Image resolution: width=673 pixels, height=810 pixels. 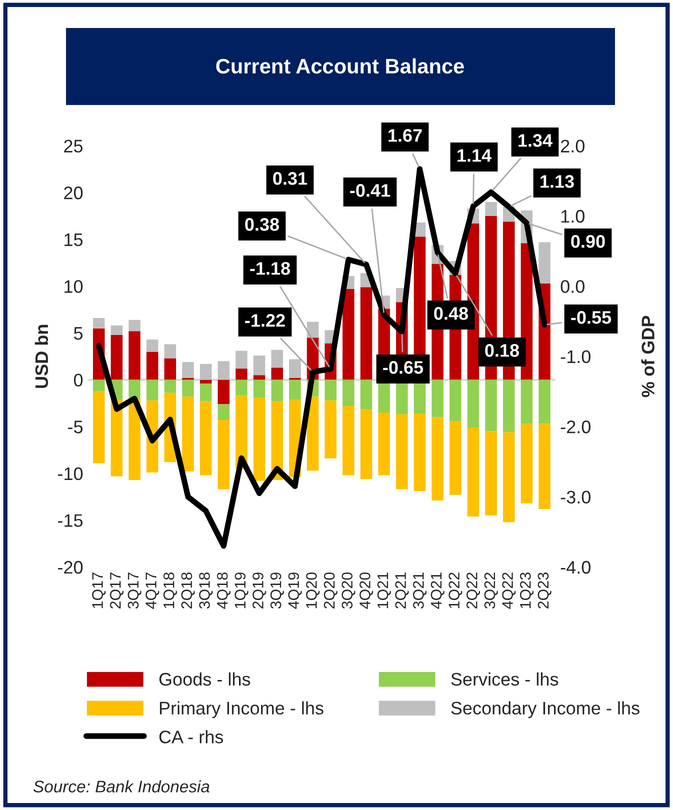 What do you see at coordinates (70, 567) in the screenshot?
I see `y-tick-label: -20` at bounding box center [70, 567].